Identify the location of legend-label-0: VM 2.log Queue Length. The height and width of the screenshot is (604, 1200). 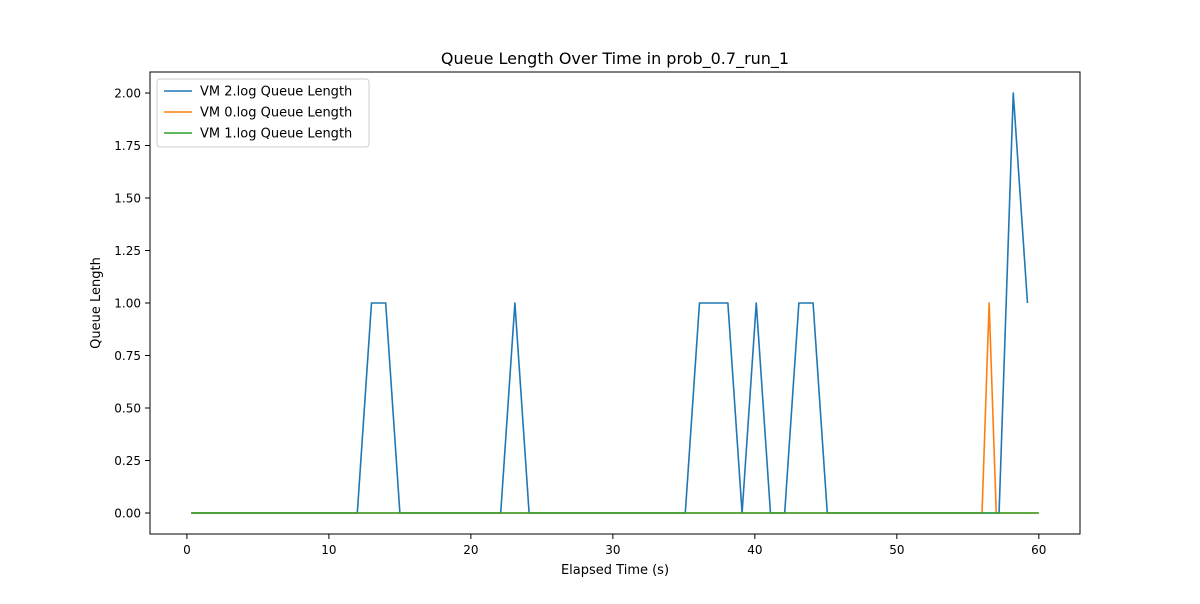
(276, 92).